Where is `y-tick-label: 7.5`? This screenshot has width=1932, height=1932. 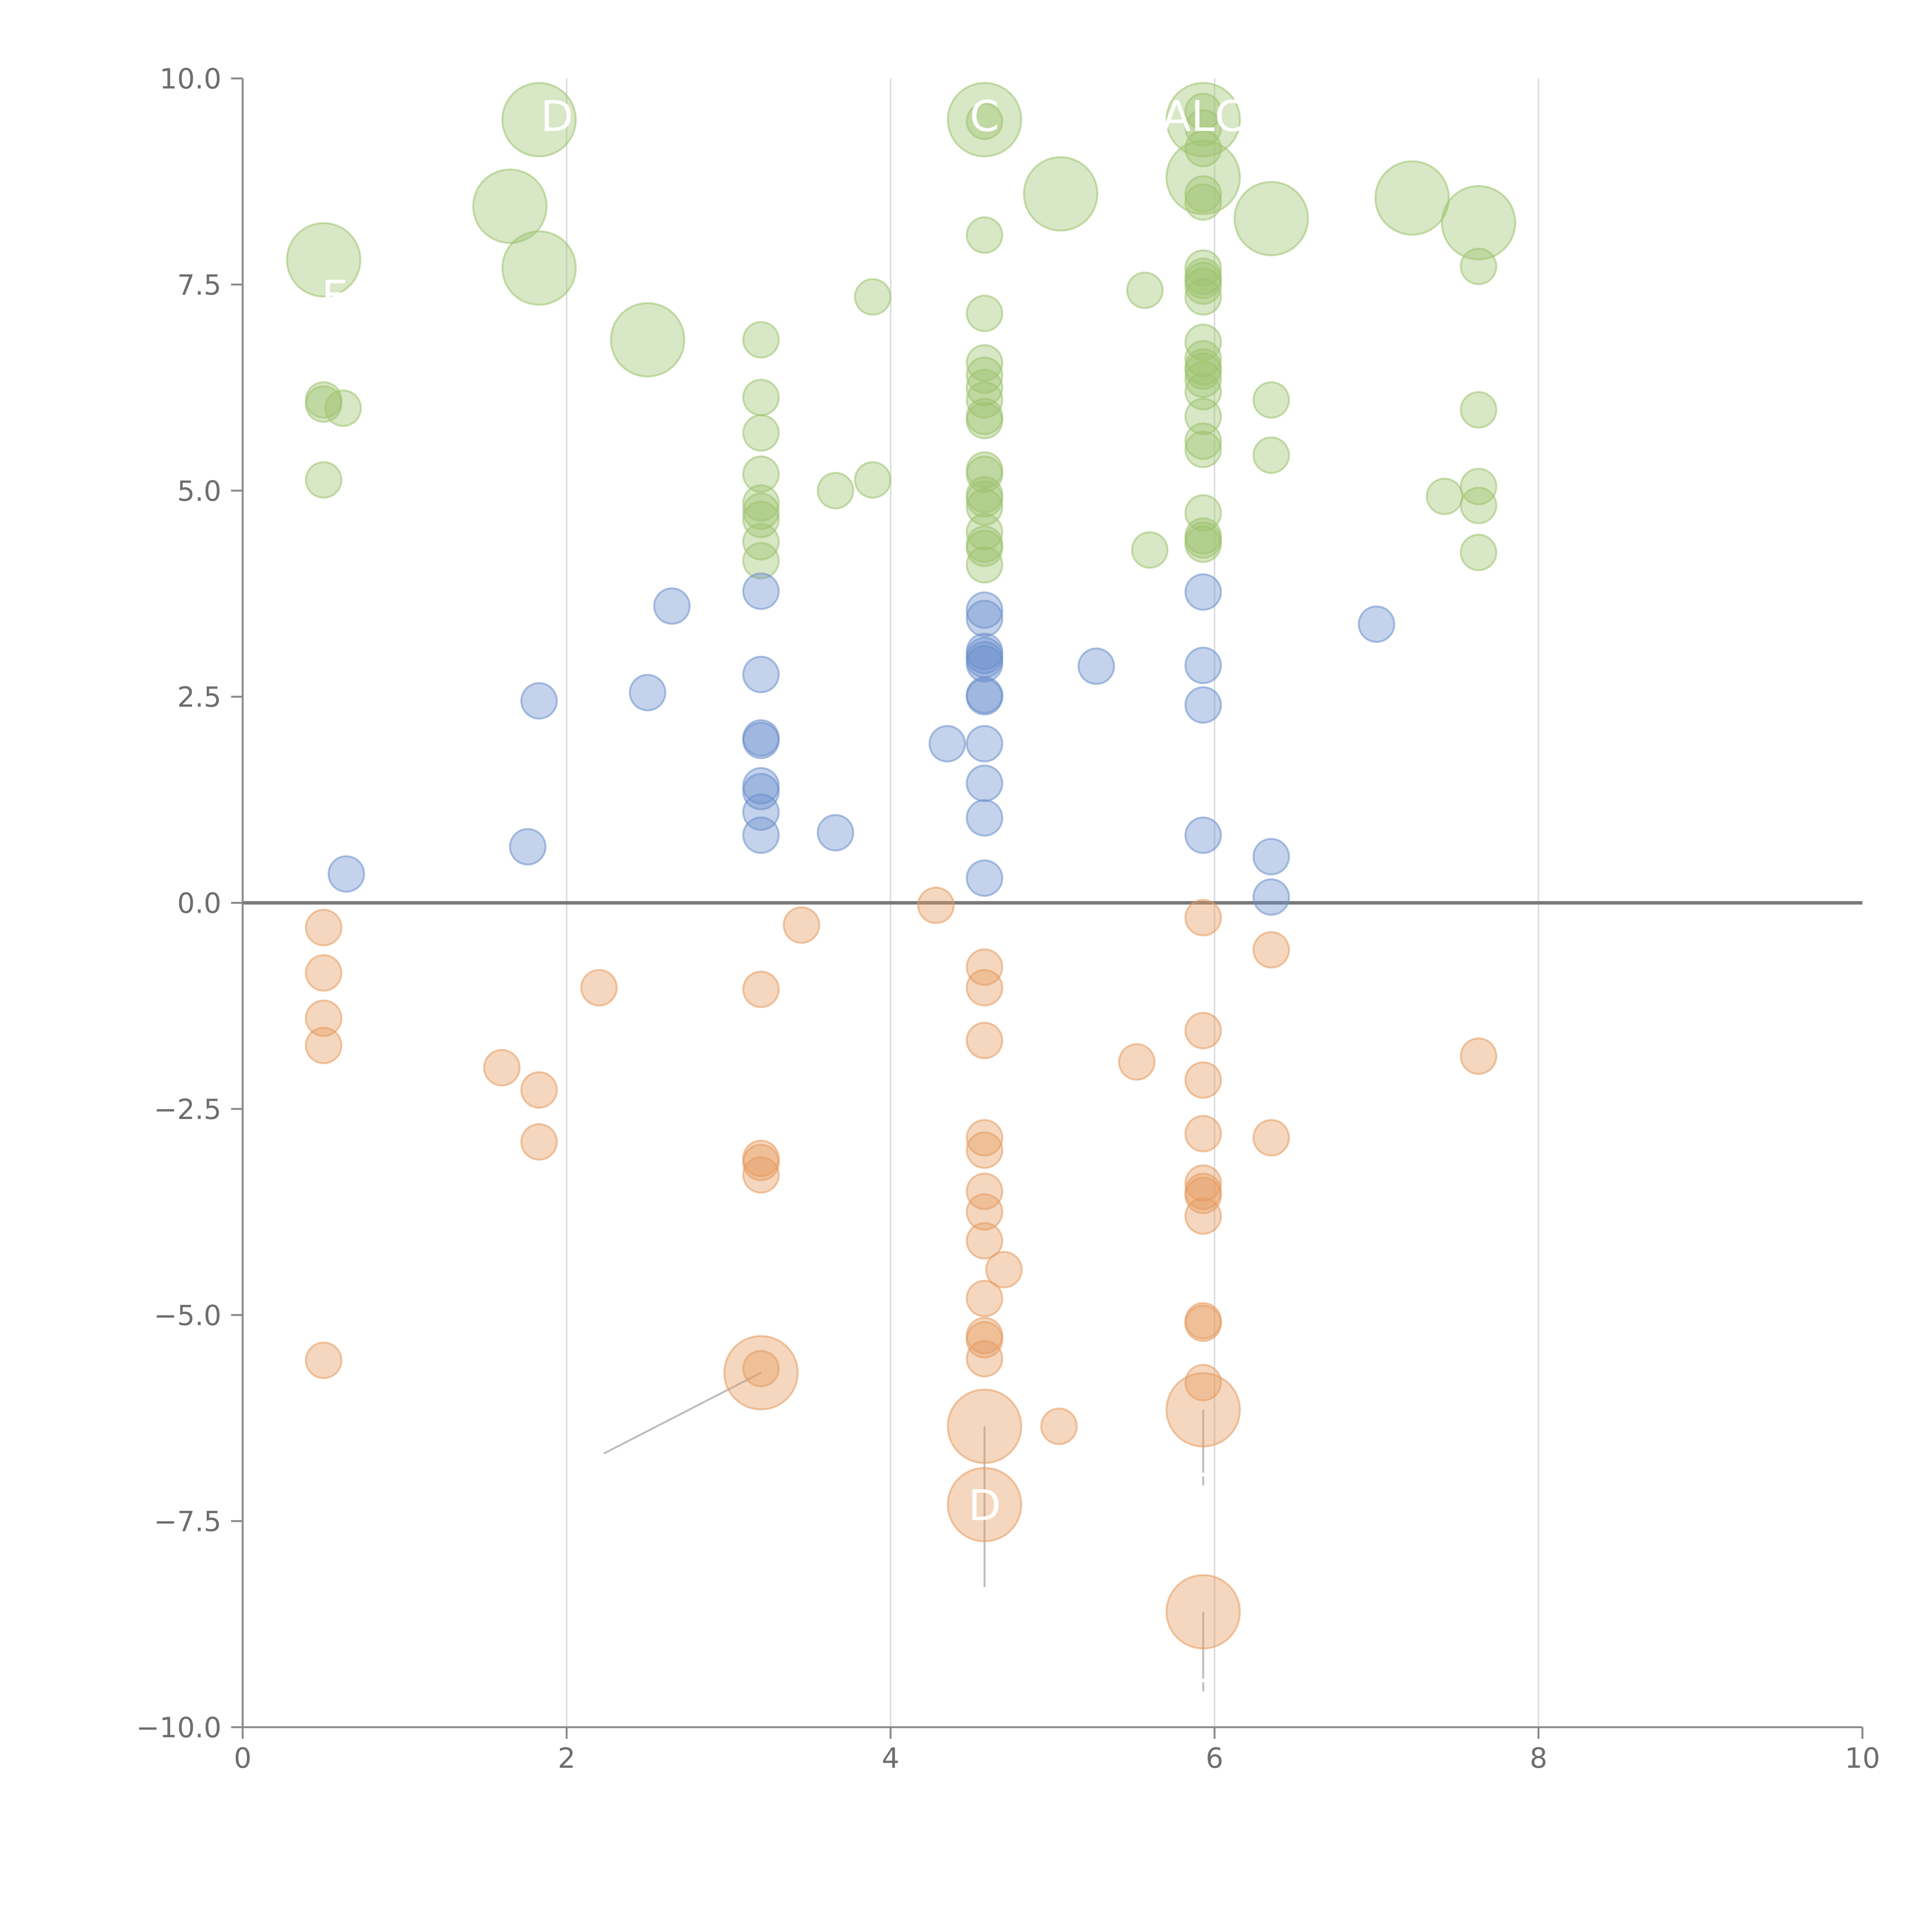 y-tick-label: 7.5 is located at coordinates (199, 285).